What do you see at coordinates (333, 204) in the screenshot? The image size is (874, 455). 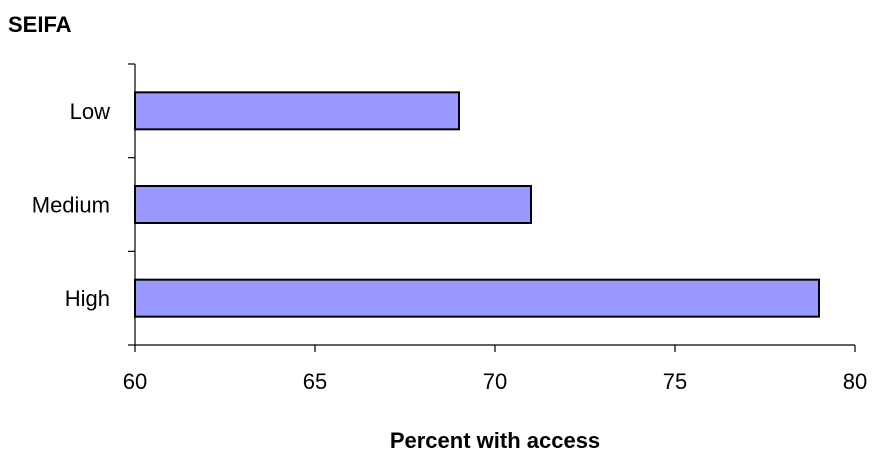 I see `bar-medium` at bounding box center [333, 204].